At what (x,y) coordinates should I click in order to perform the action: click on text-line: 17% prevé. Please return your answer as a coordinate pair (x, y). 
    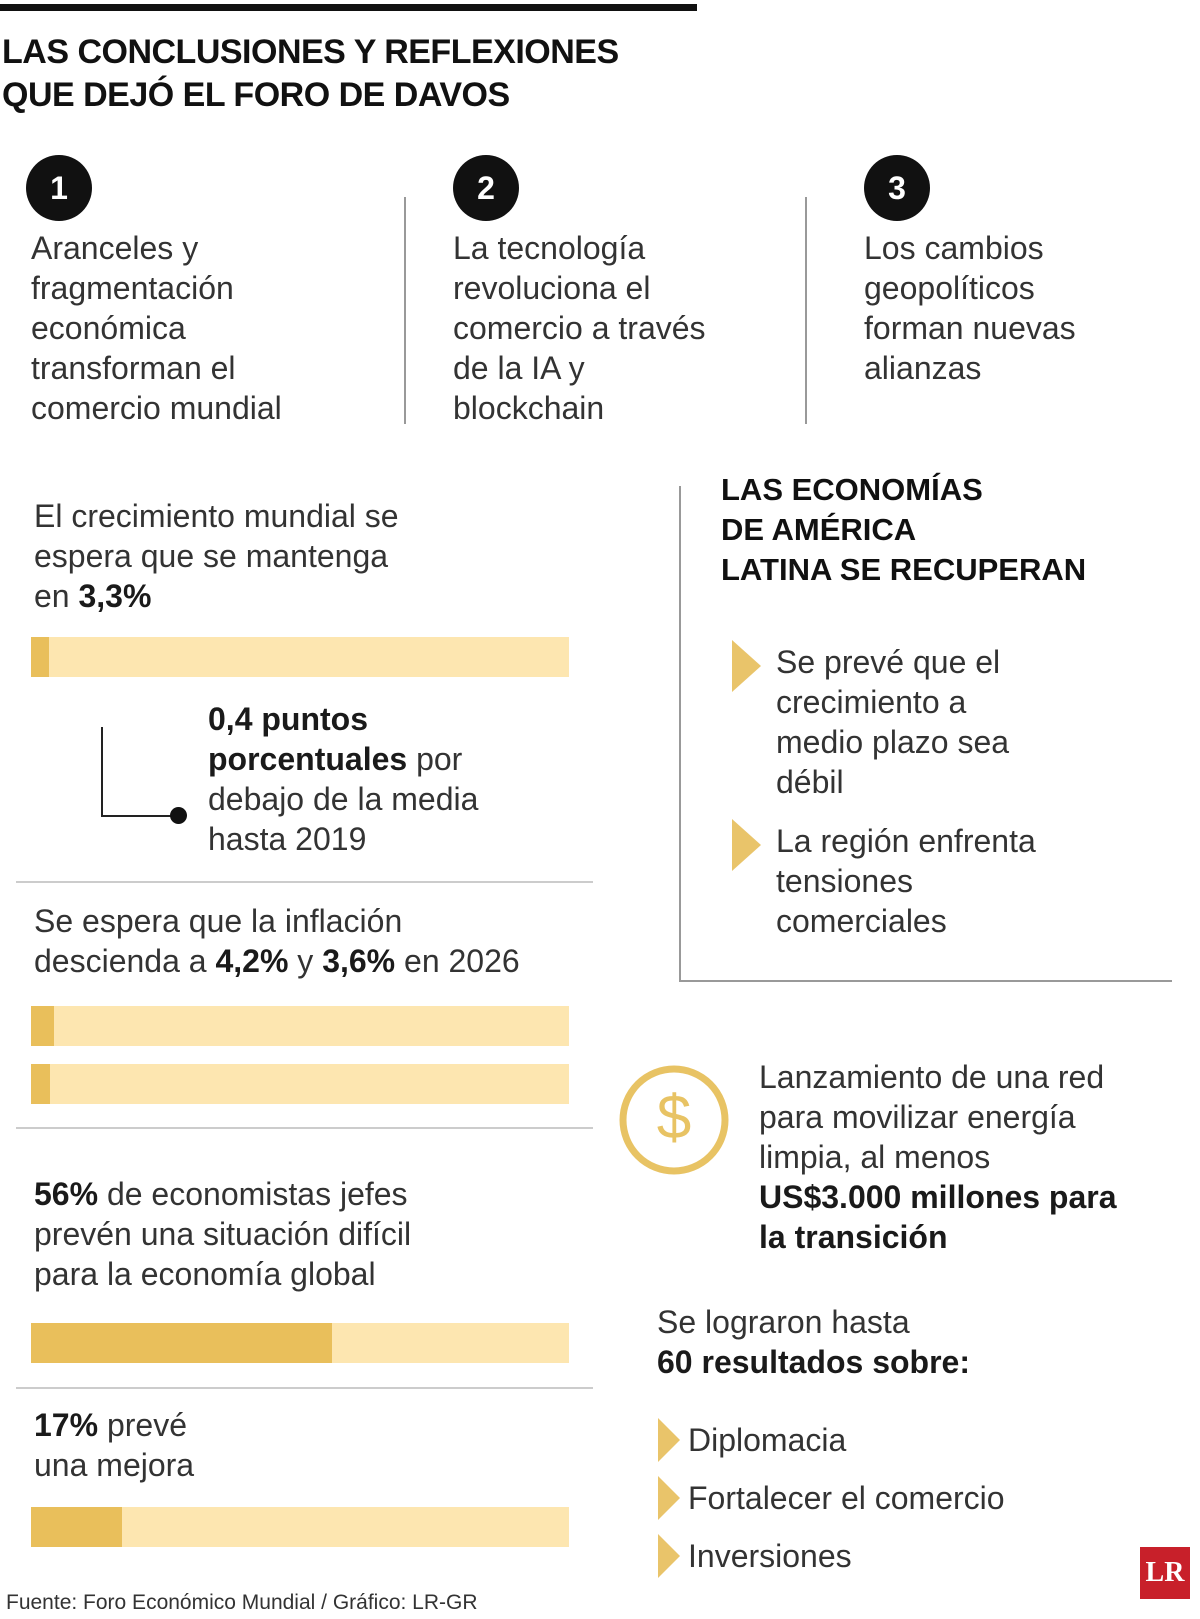
    Looking at the image, I should click on (110, 1425).